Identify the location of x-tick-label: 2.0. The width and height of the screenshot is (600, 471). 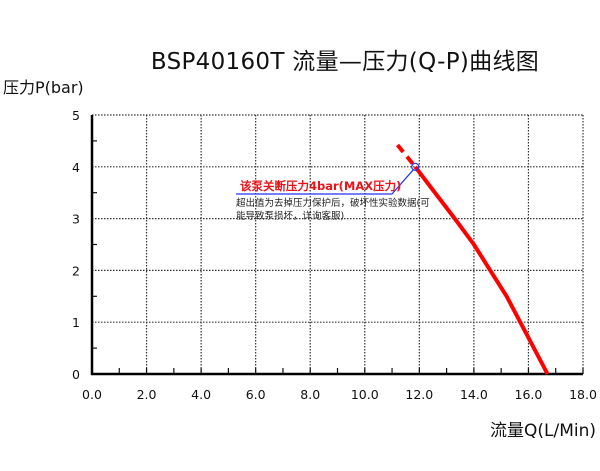
(147, 394).